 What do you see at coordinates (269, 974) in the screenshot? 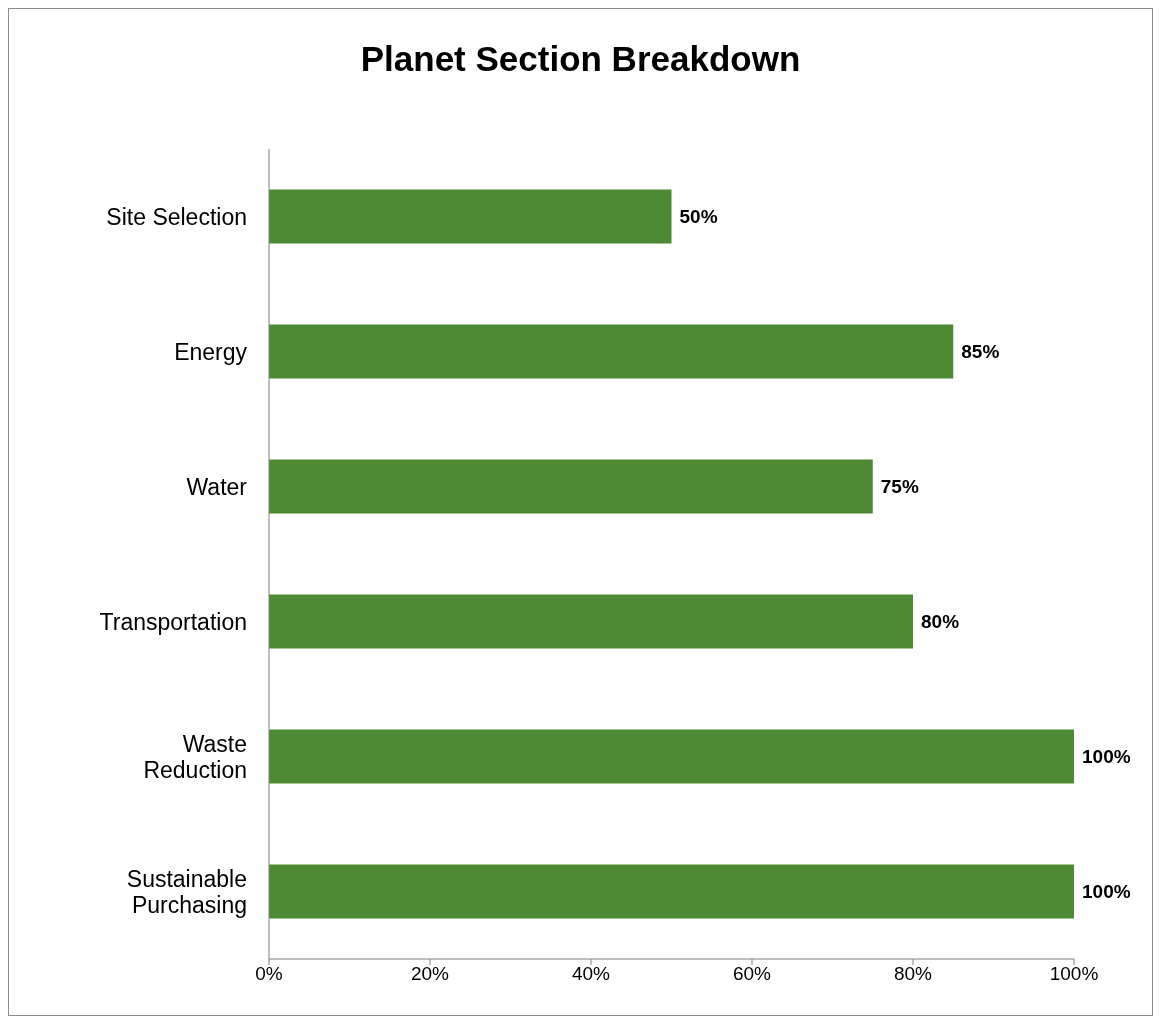
I see `x-tick-label: 0%` at bounding box center [269, 974].